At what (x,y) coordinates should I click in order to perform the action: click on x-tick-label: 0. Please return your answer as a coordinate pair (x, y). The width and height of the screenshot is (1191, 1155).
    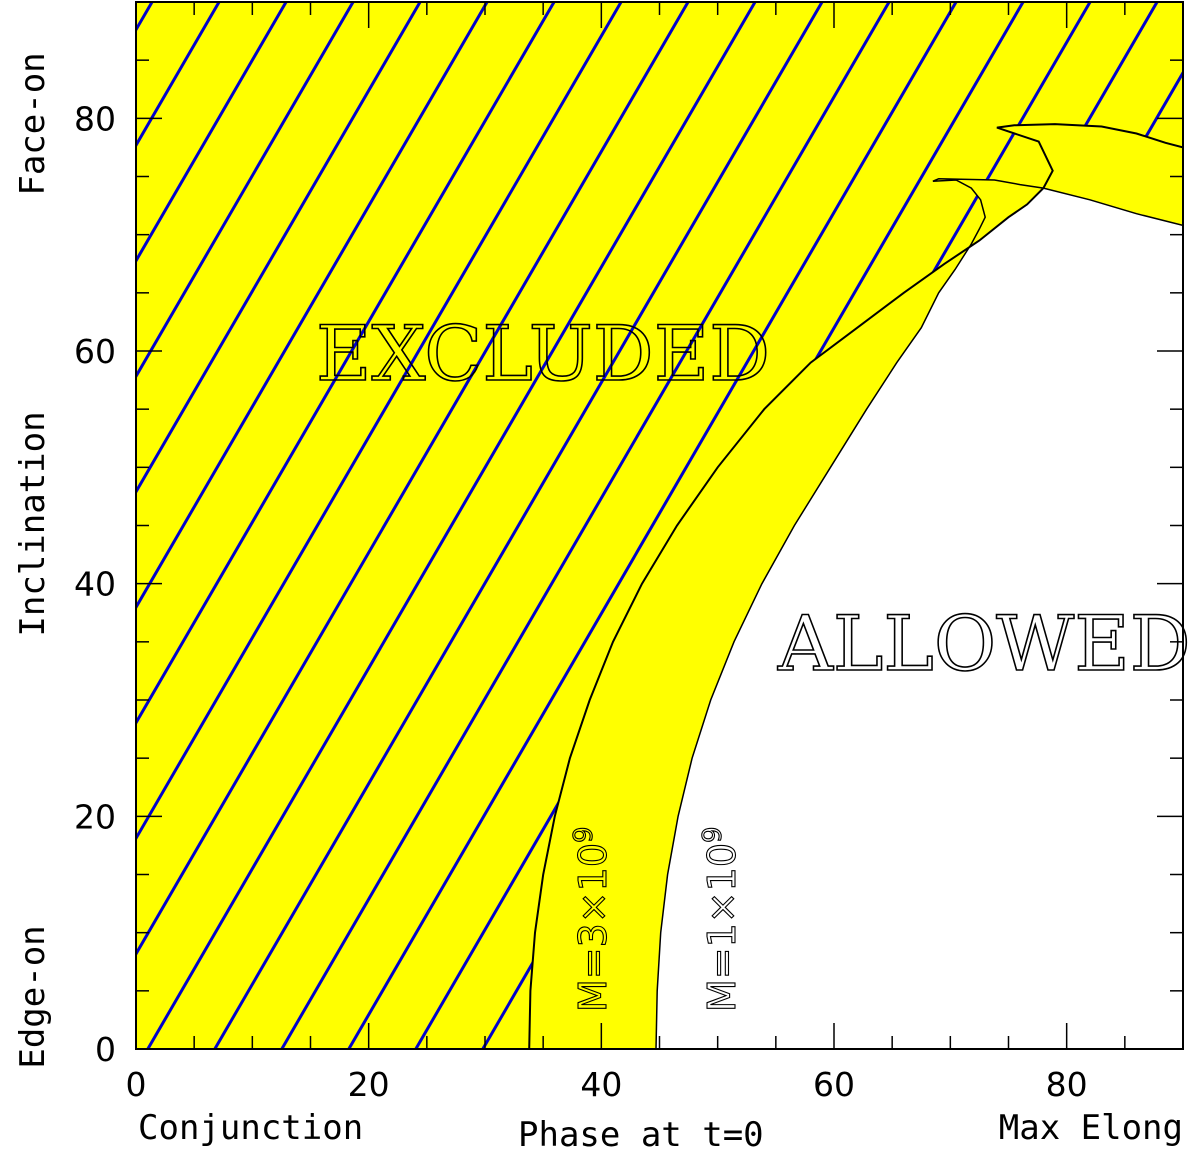
    Looking at the image, I should click on (136, 1084).